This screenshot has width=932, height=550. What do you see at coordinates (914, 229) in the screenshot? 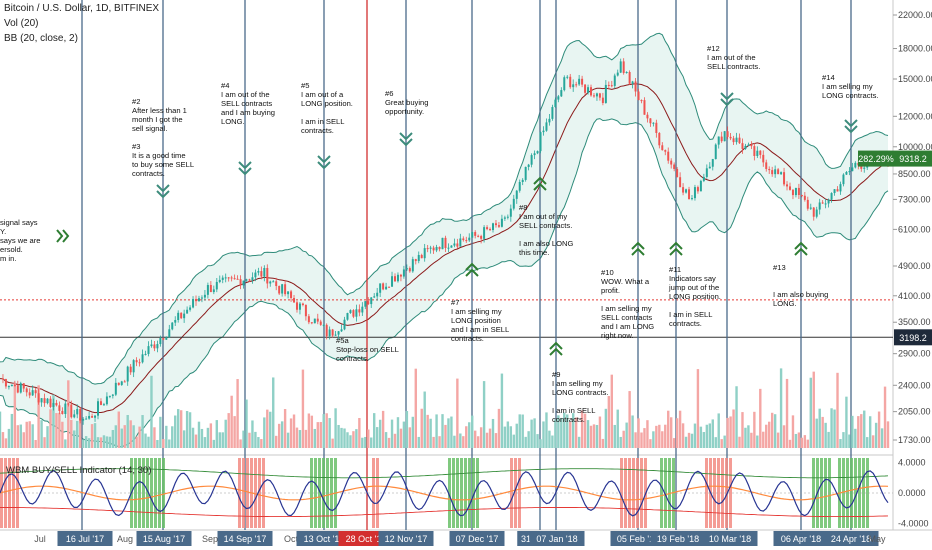
I see `y-tick-label: 6100.00` at bounding box center [914, 229].